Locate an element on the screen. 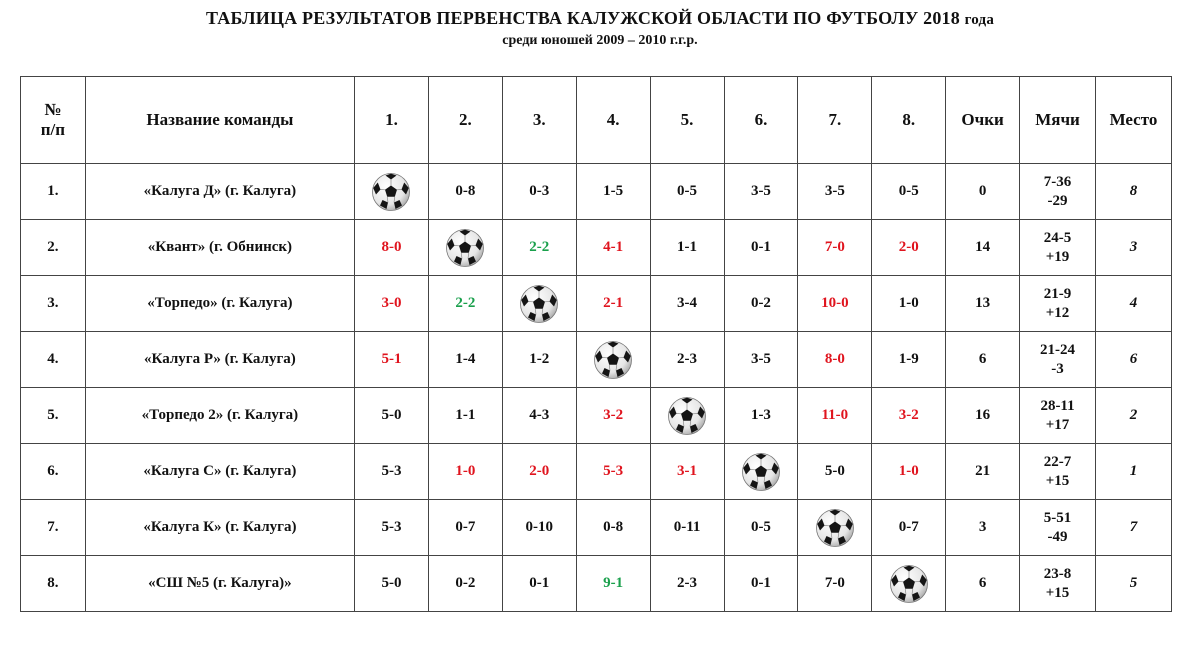 The width and height of the screenshot is (1200, 649). place: 1 is located at coordinates (1133, 471).